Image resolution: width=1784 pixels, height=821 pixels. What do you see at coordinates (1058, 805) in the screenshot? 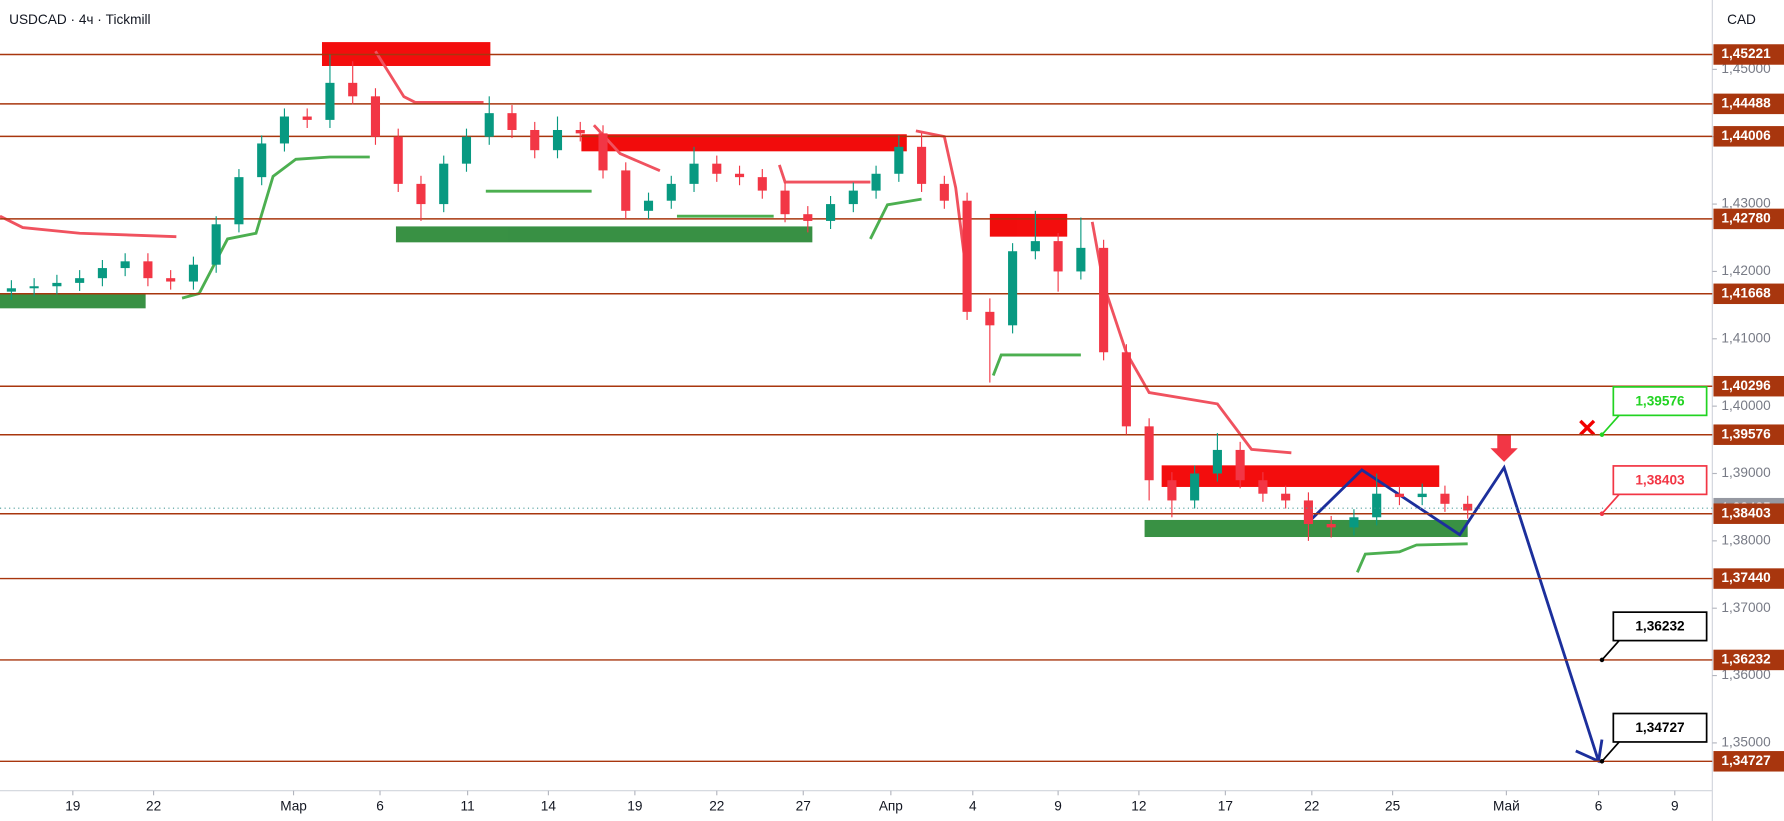
I see `x-tick-label: 9` at bounding box center [1058, 805].